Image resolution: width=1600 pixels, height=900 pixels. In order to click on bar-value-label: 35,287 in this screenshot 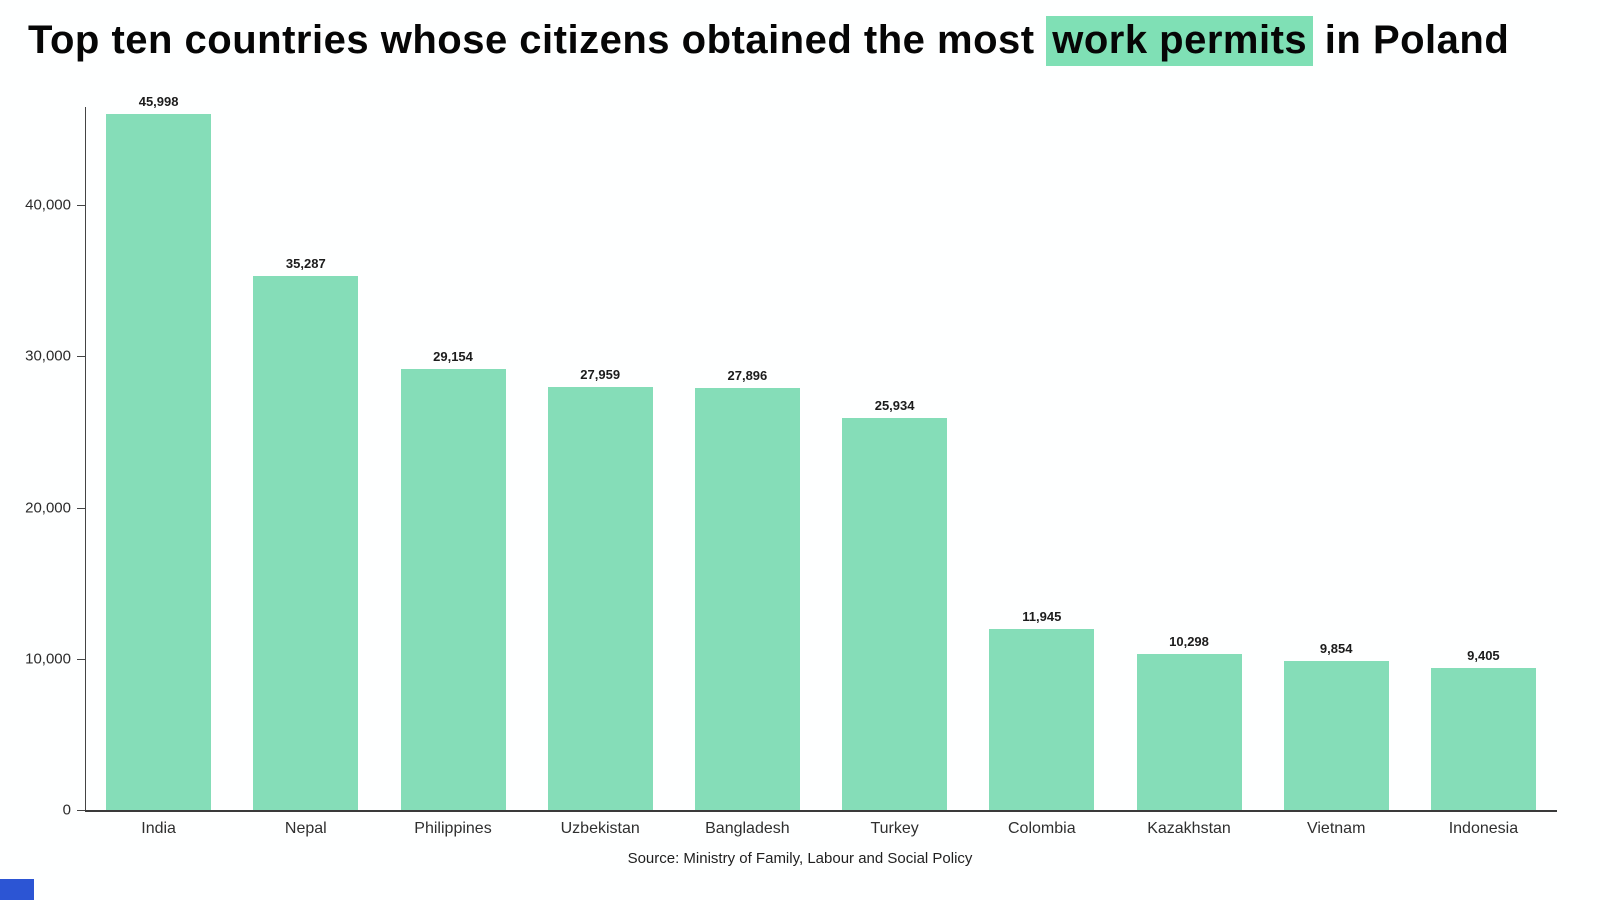, I will do `click(305, 264)`.